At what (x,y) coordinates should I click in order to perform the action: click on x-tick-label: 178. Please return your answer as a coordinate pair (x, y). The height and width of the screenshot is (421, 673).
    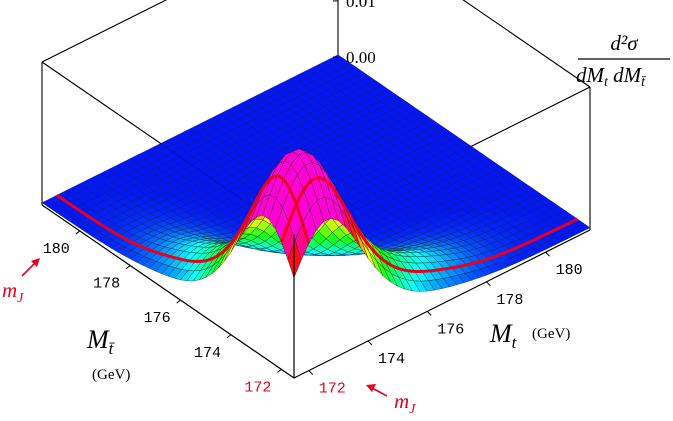
    Looking at the image, I should click on (509, 300).